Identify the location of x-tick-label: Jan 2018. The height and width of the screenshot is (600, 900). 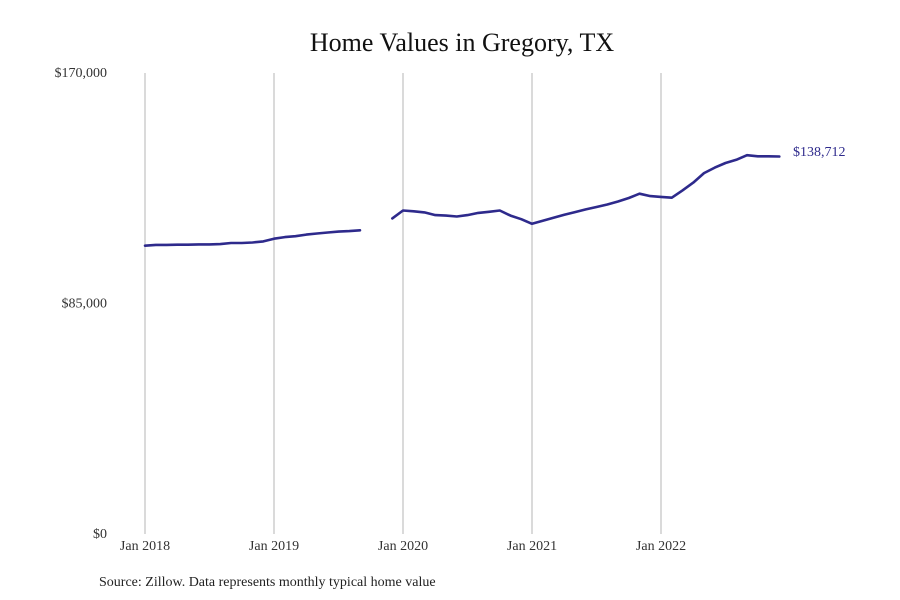
(145, 546).